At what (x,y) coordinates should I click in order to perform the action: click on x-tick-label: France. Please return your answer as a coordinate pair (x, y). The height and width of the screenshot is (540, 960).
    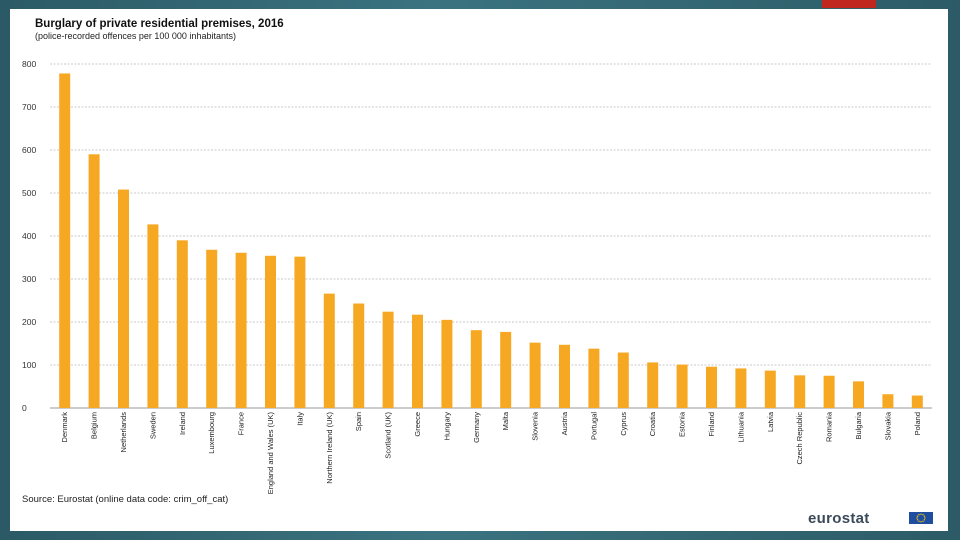
    Looking at the image, I should click on (241, 423).